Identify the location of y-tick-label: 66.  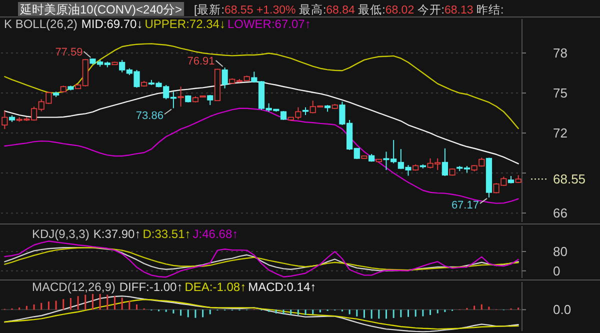
(560, 213).